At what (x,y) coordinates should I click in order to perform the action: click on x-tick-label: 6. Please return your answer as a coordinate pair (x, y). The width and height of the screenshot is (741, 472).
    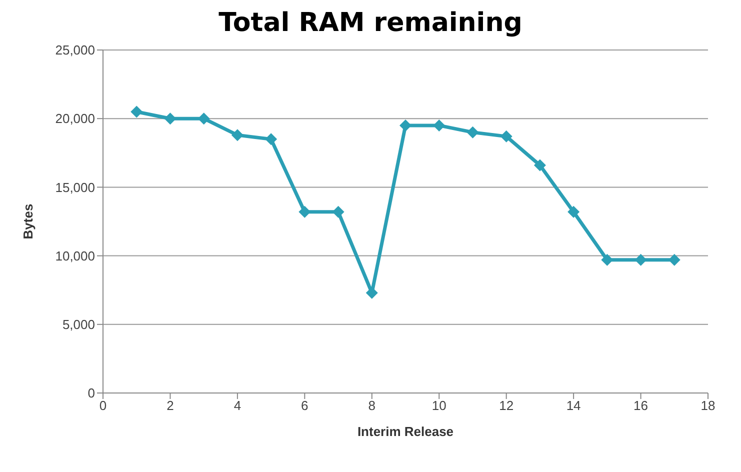
    Looking at the image, I should click on (304, 406).